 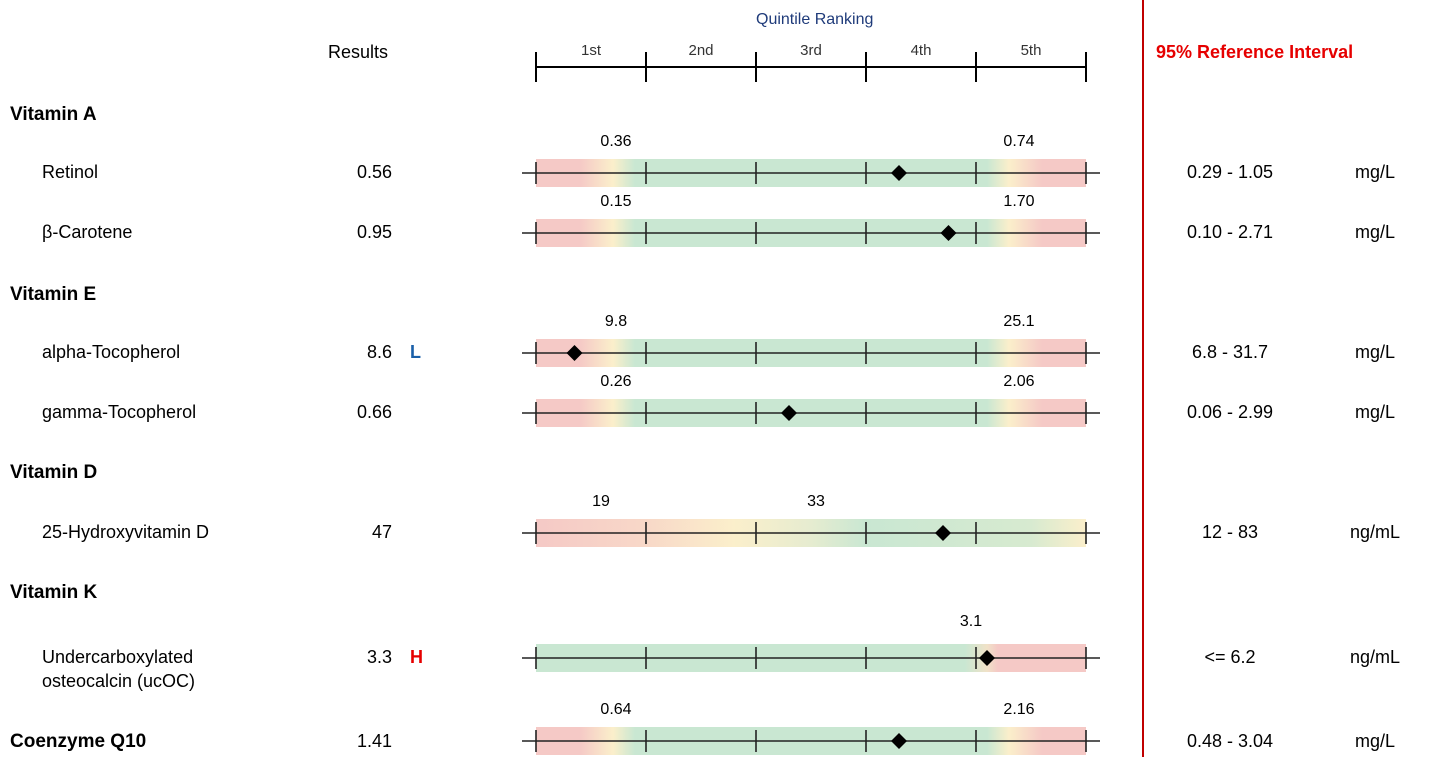 What do you see at coordinates (415, 352) in the screenshot?
I see `low-flag: L` at bounding box center [415, 352].